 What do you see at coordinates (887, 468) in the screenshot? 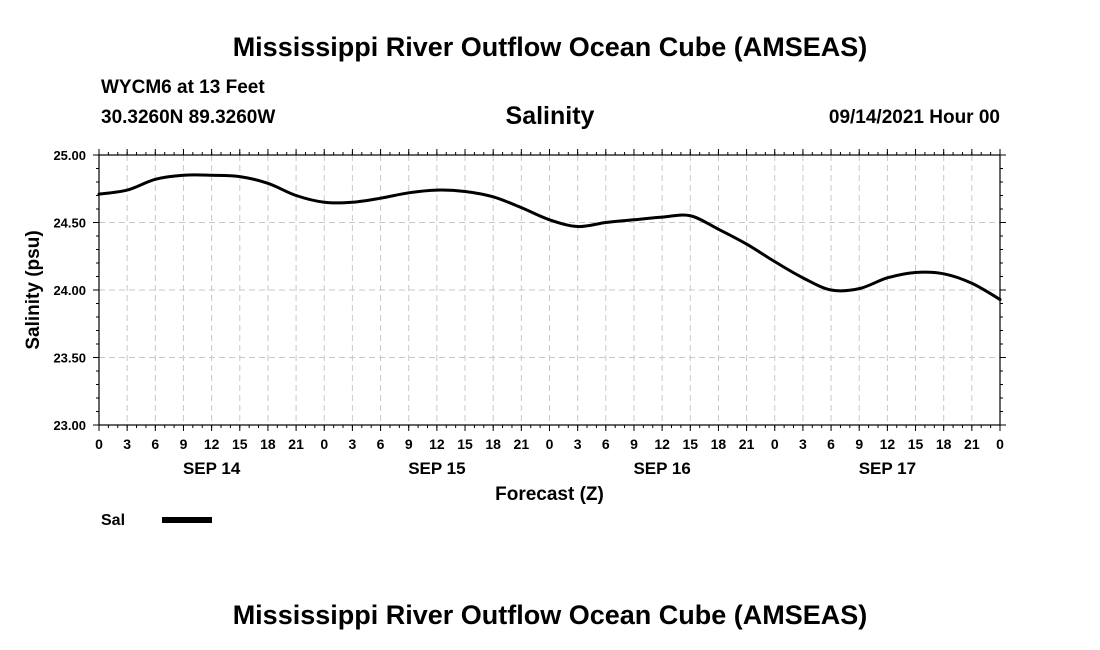
I see `date-label: SEP 17` at bounding box center [887, 468].